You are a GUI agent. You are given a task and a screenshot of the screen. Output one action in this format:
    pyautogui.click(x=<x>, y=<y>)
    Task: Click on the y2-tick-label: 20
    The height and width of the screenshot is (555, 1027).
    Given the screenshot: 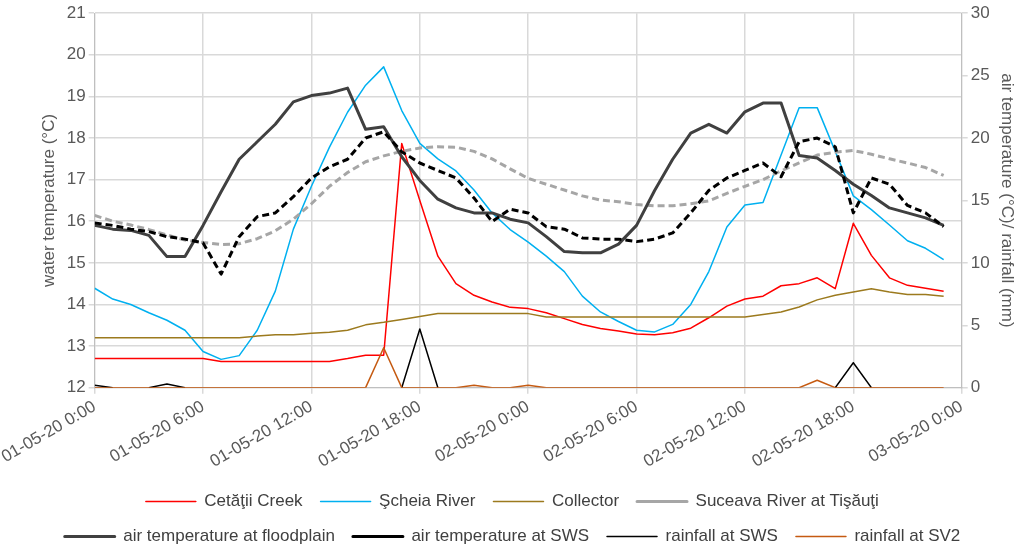 What is the action you would take?
    pyautogui.click(x=980, y=137)
    